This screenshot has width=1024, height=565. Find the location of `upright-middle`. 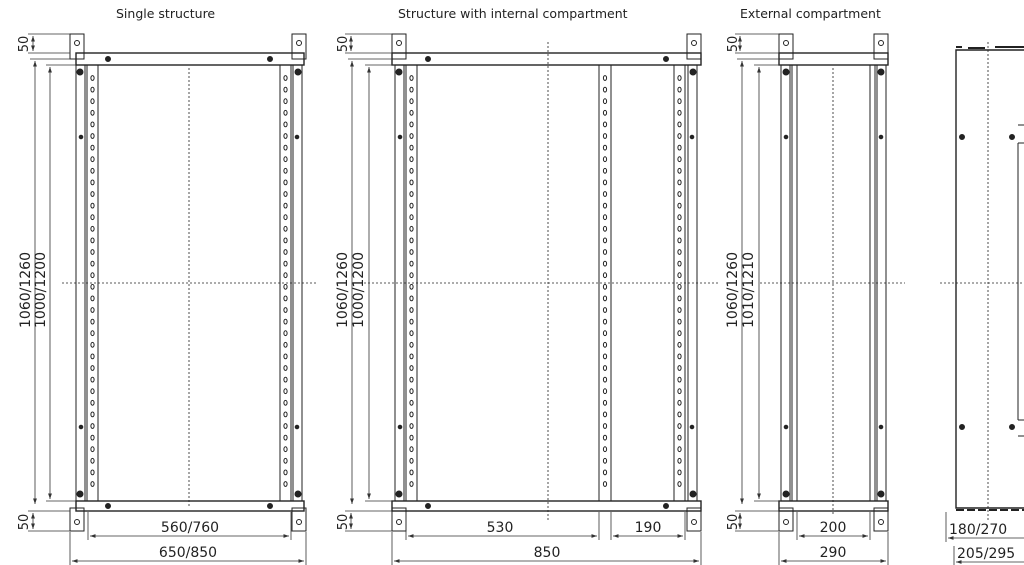

upright-middle is located at coordinates (605, 283).